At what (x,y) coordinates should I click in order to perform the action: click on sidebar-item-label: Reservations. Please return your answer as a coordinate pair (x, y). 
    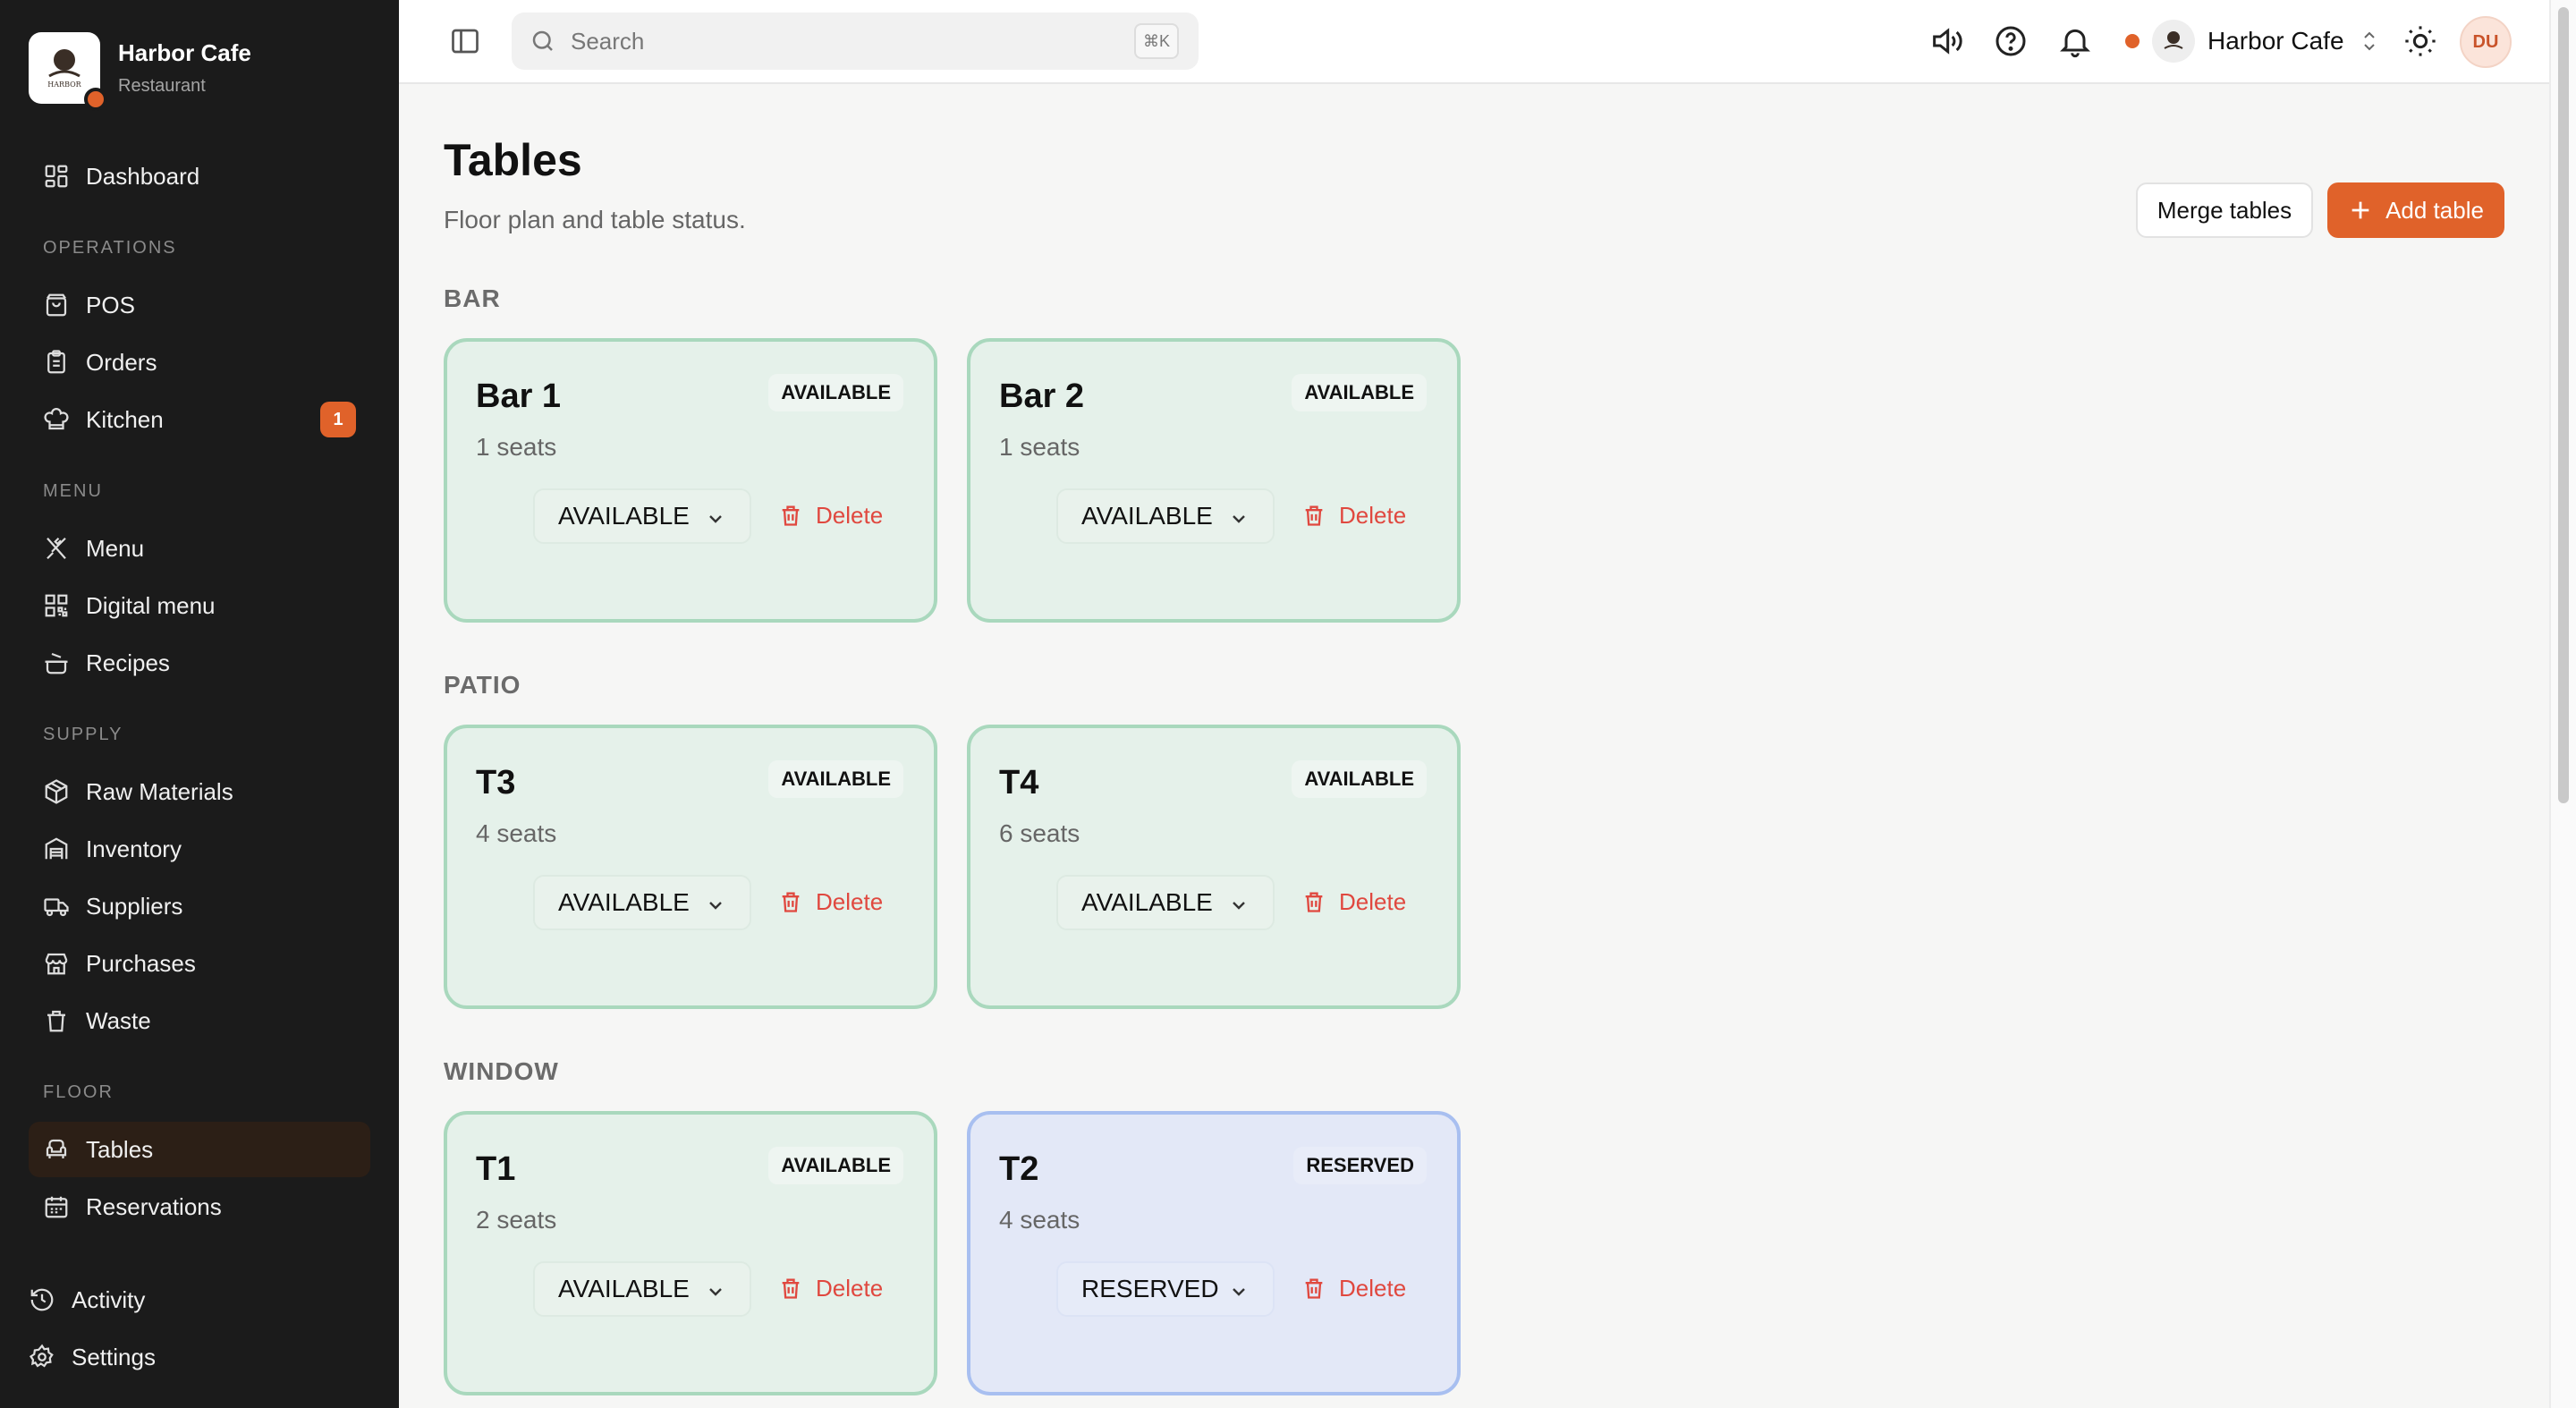
    Looking at the image, I should click on (154, 1206).